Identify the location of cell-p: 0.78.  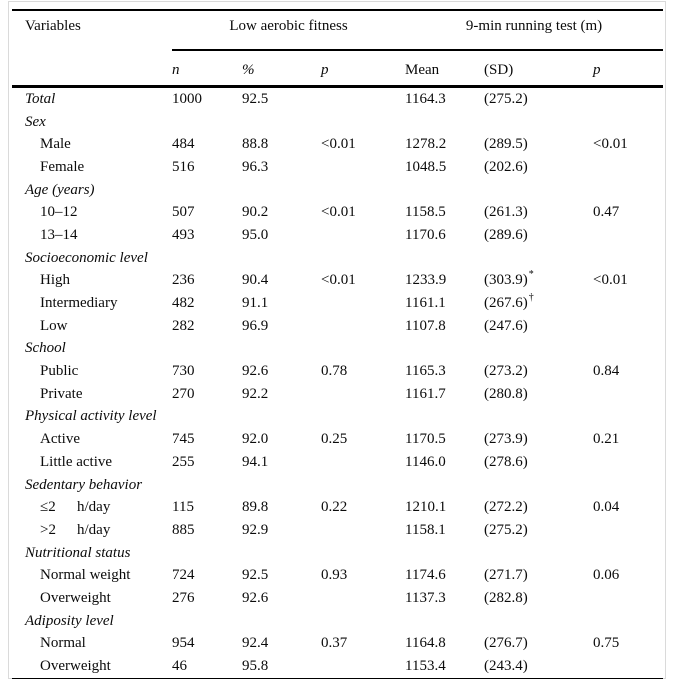
(334, 371).